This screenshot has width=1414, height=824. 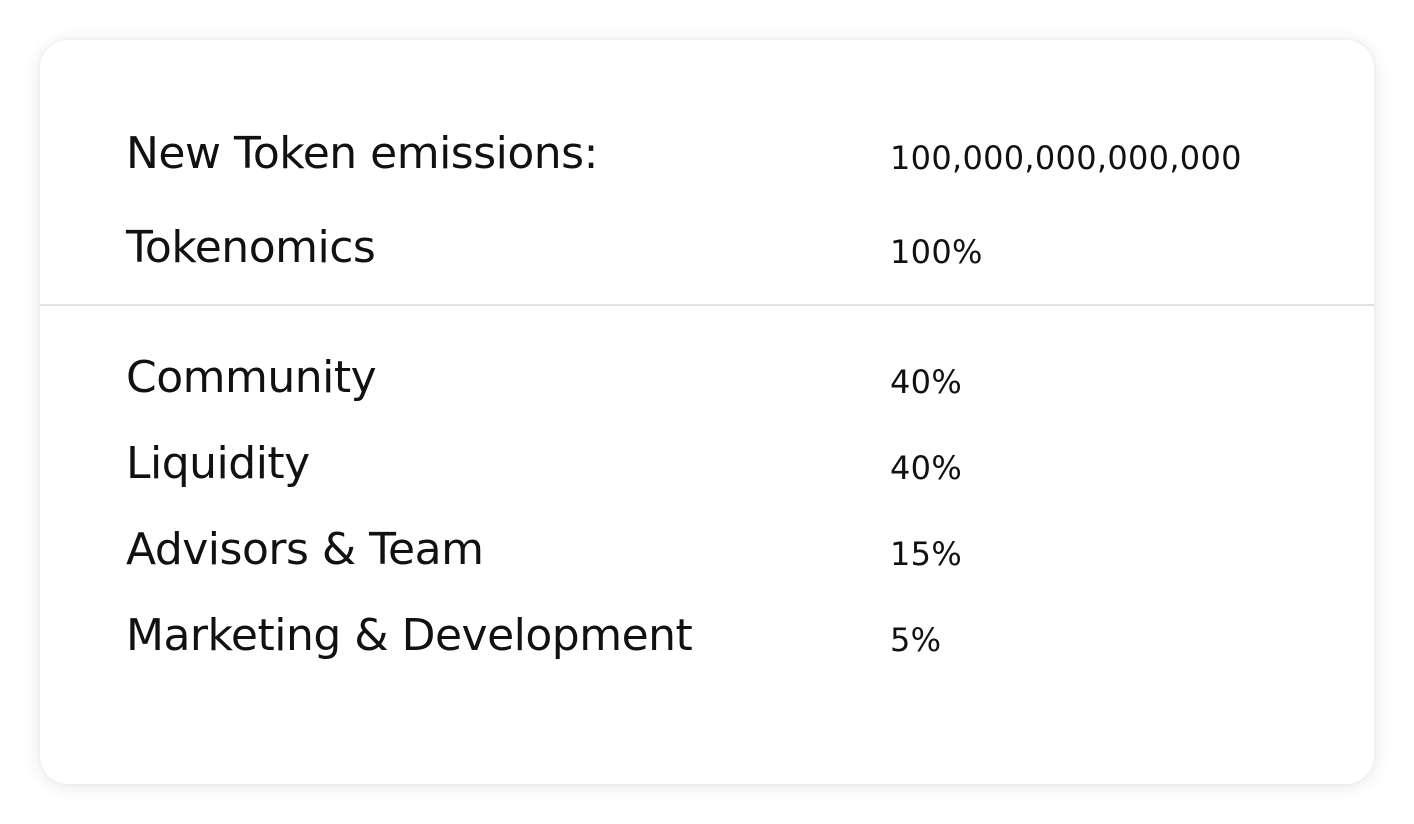 What do you see at coordinates (409, 635) in the screenshot?
I see `allocation-label: Marketing & Development` at bounding box center [409, 635].